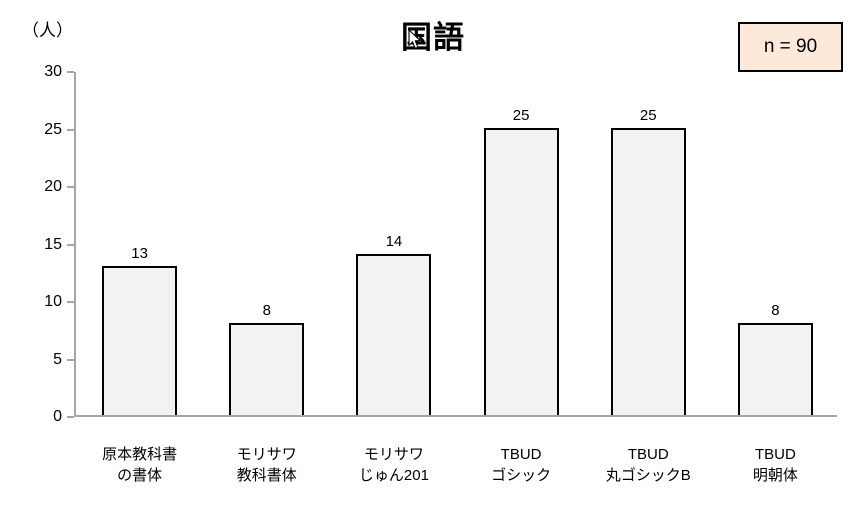  What do you see at coordinates (521, 475) in the screenshot?
I see `category-label-line2: ゴシック` at bounding box center [521, 475].